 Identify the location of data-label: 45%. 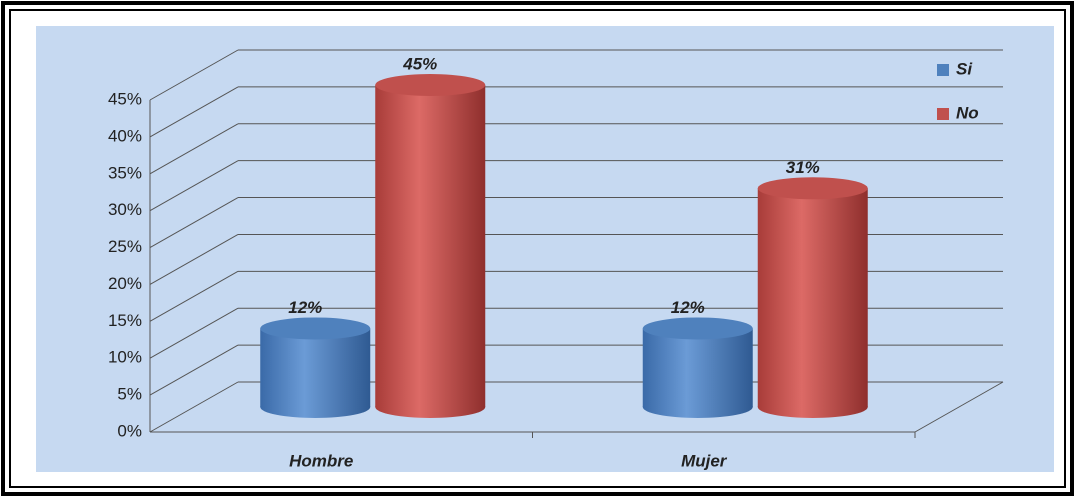
(419, 63).